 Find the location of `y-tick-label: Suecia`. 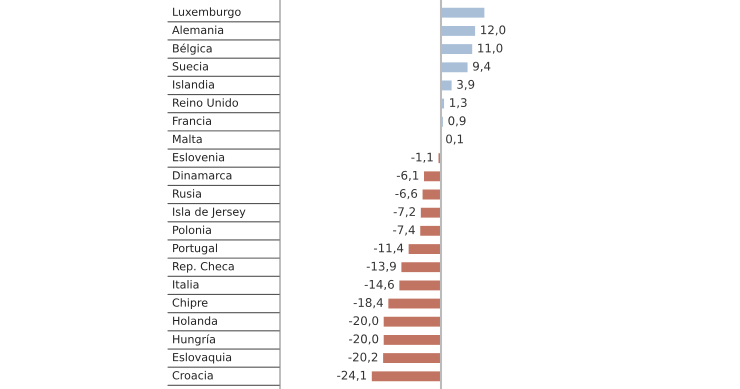

y-tick-label: Suecia is located at coordinates (190, 66).